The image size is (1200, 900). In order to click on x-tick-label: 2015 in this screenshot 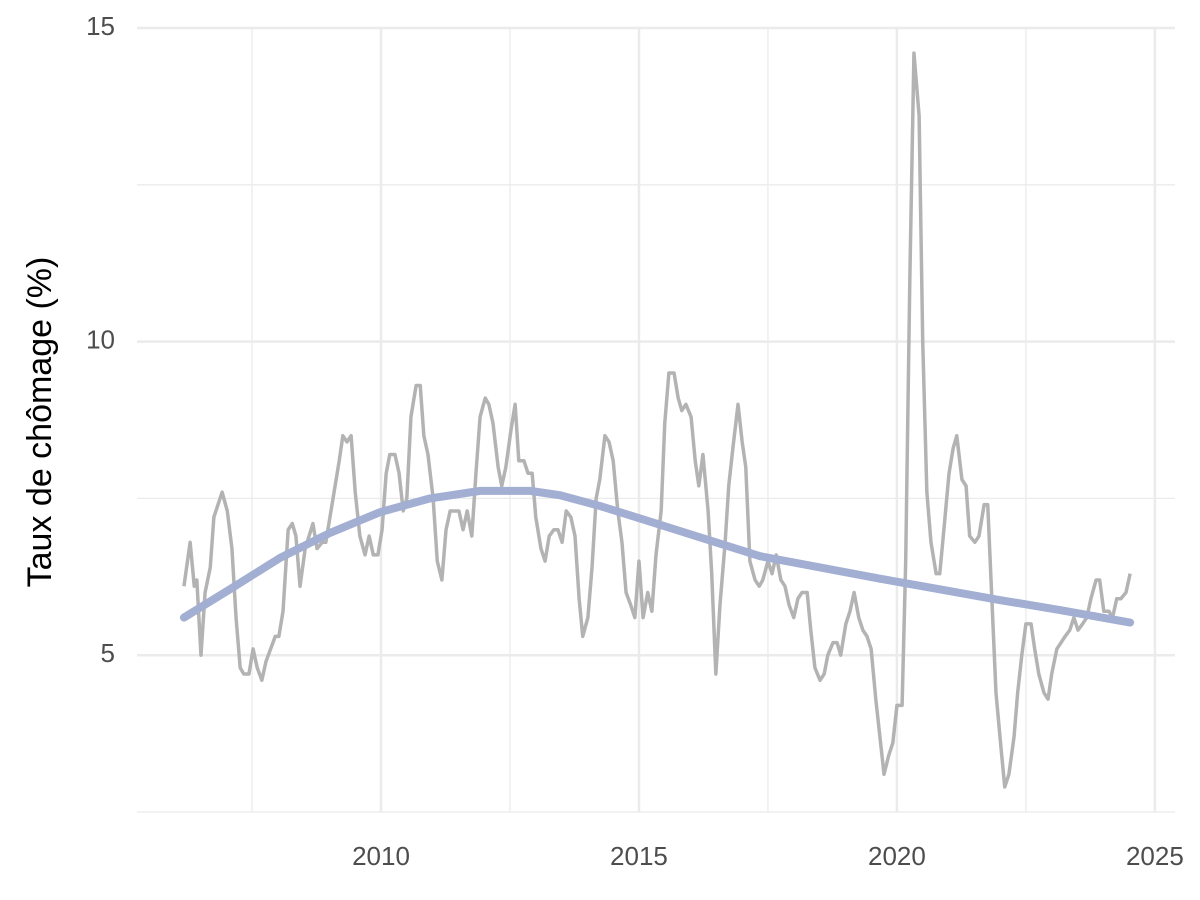, I will do `click(639, 856)`.